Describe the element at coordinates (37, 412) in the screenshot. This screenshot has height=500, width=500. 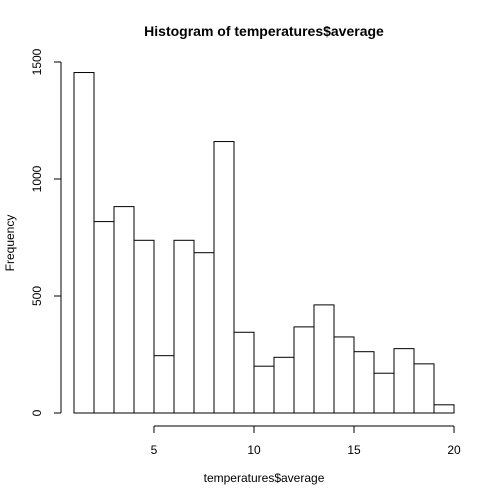
I see `y-tick-label: 0` at that location.